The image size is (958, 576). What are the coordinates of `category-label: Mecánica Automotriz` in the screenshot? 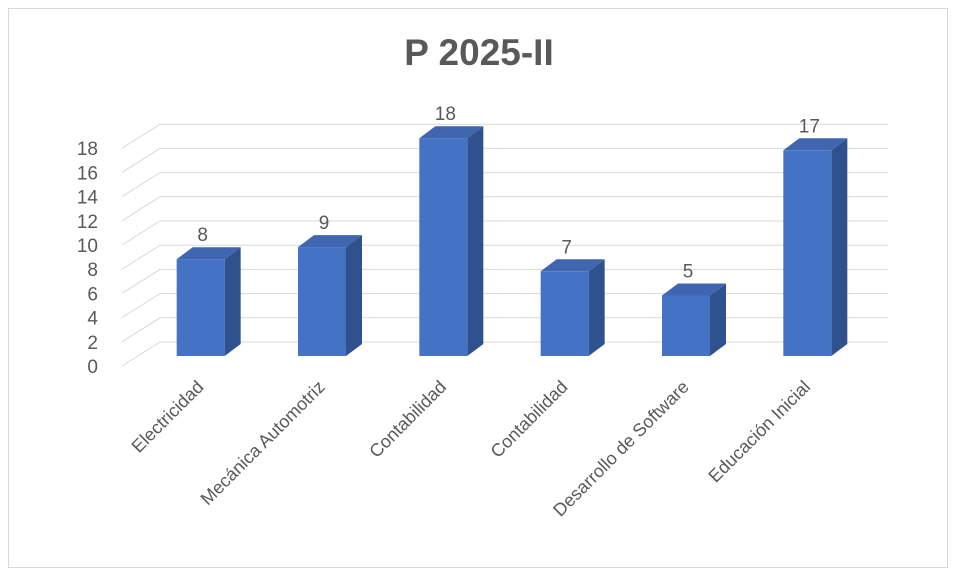 It's located at (263, 443).